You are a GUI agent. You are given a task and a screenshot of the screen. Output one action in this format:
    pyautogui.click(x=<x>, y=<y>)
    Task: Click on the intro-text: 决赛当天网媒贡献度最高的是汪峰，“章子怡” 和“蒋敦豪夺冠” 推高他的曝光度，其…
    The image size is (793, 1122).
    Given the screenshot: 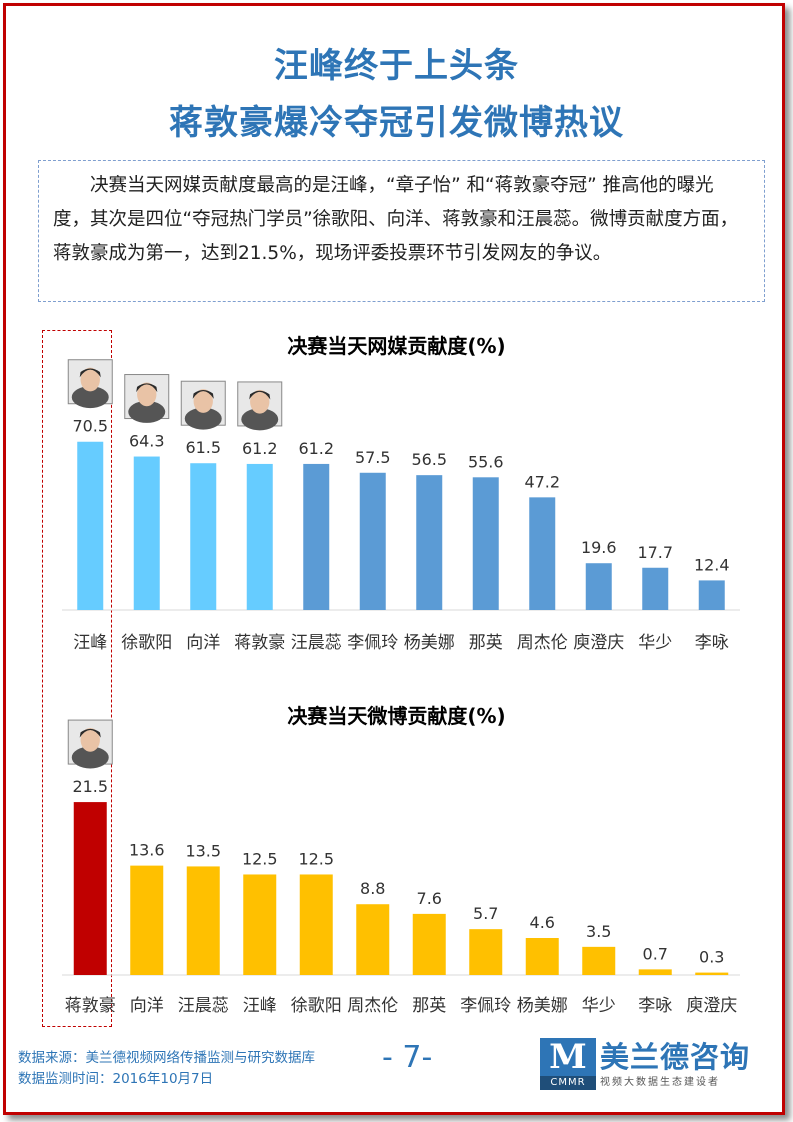 What is the action you would take?
    pyautogui.click(x=396, y=219)
    